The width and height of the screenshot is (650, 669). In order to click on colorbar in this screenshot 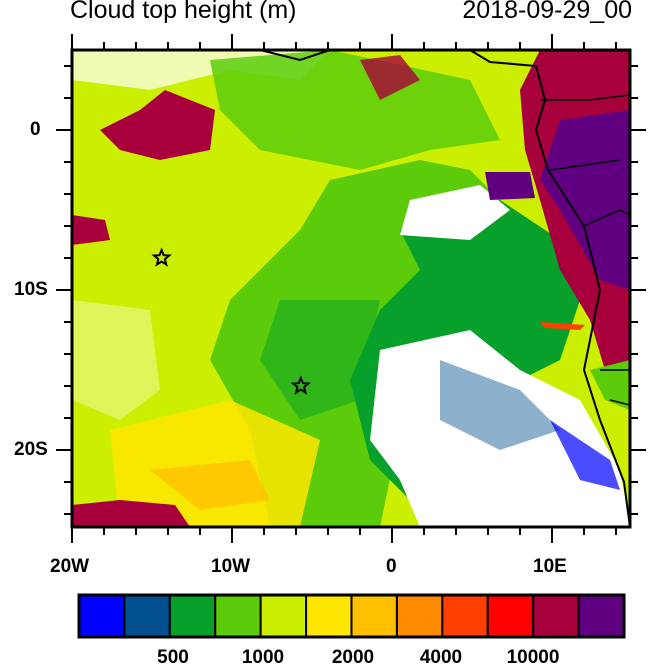, I will do `click(351, 616)`.